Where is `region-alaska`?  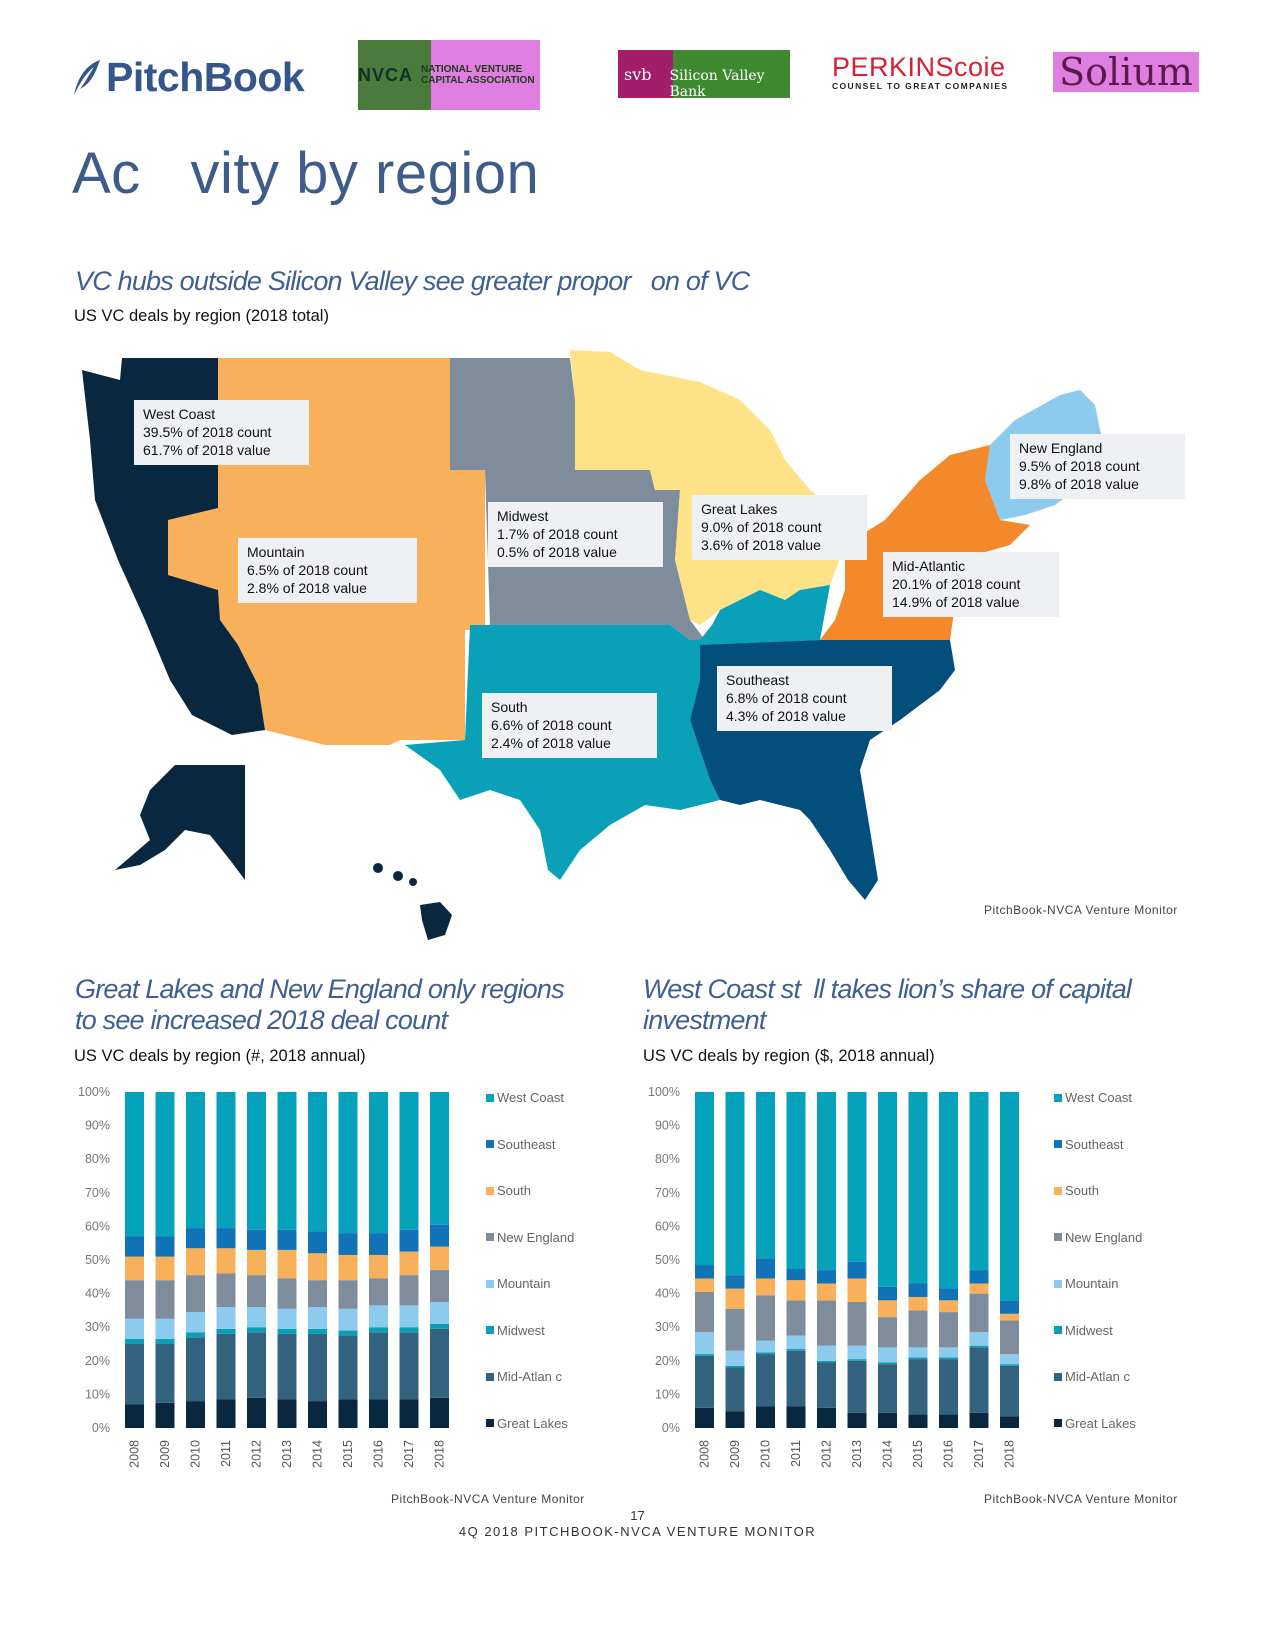
region-alaska is located at coordinates (180, 822).